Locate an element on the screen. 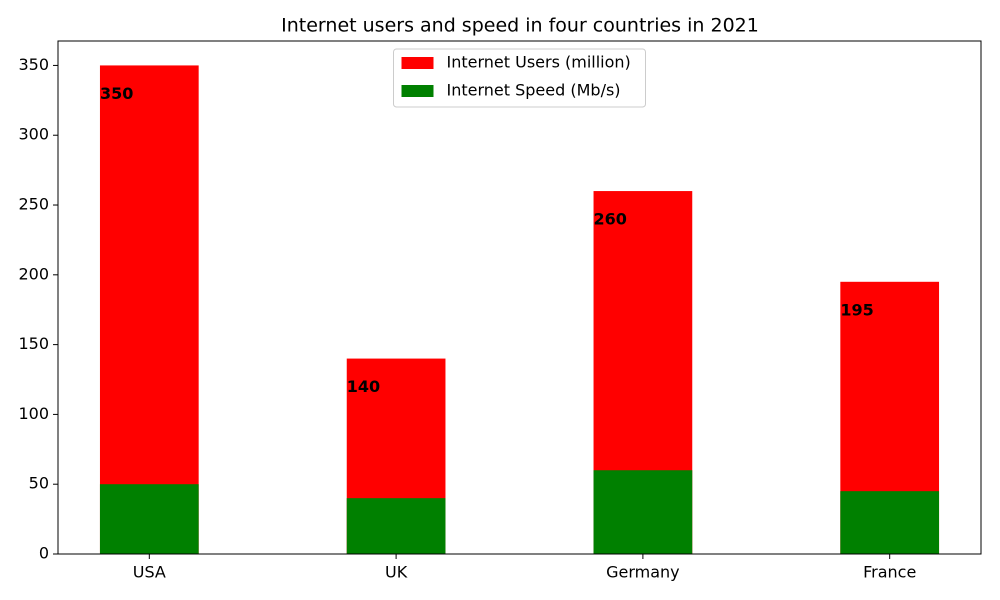  y-tick-label: 100 is located at coordinates (33, 413).